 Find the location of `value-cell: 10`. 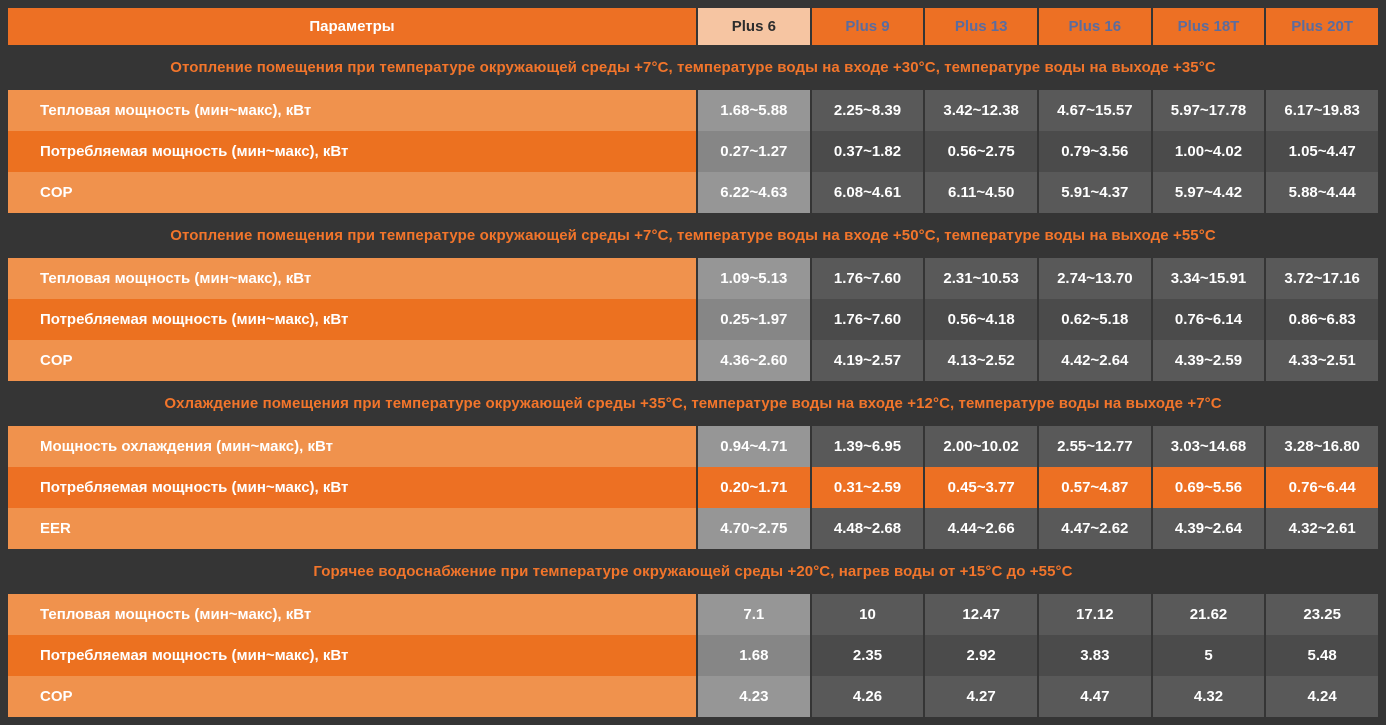

value-cell: 10 is located at coordinates (867, 614).